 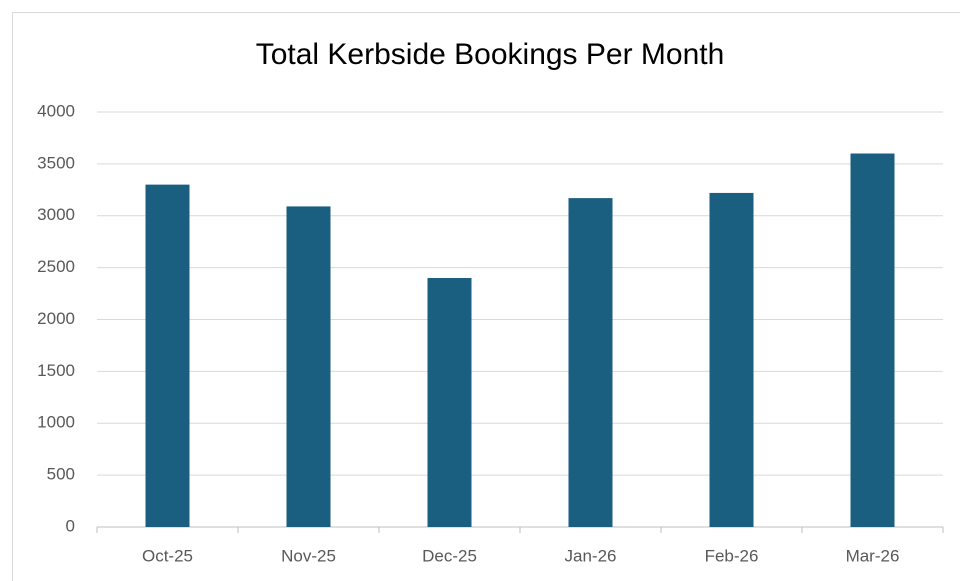 I want to click on y-tick-label: 0, so click(x=70, y=525).